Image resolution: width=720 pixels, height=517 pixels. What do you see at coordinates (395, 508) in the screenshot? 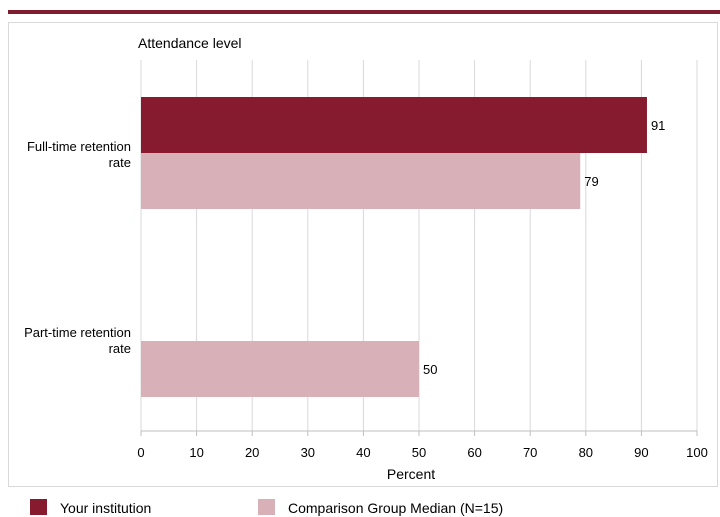
I see `legend-label-1: Comparison Group Median (N=15)` at bounding box center [395, 508].